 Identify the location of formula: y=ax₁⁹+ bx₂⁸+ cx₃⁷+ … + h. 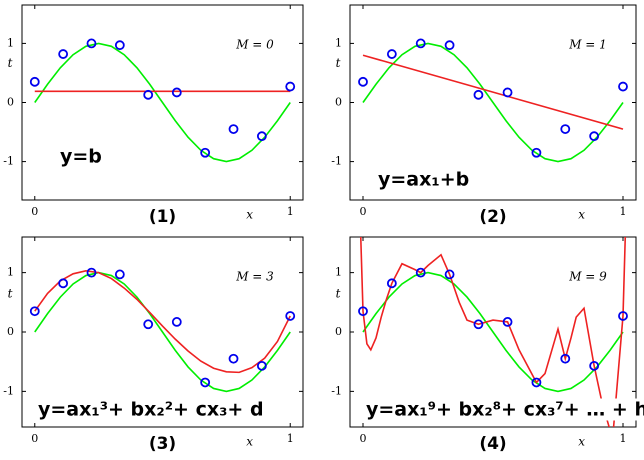
(505, 410).